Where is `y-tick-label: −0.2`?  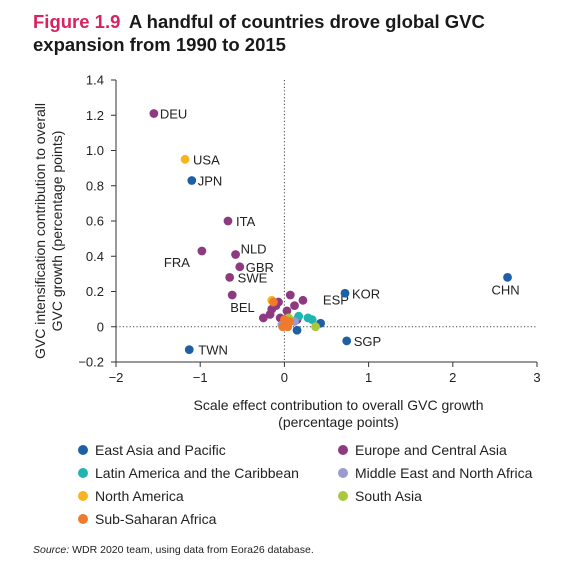 y-tick-label: −0.2 is located at coordinates (91, 362).